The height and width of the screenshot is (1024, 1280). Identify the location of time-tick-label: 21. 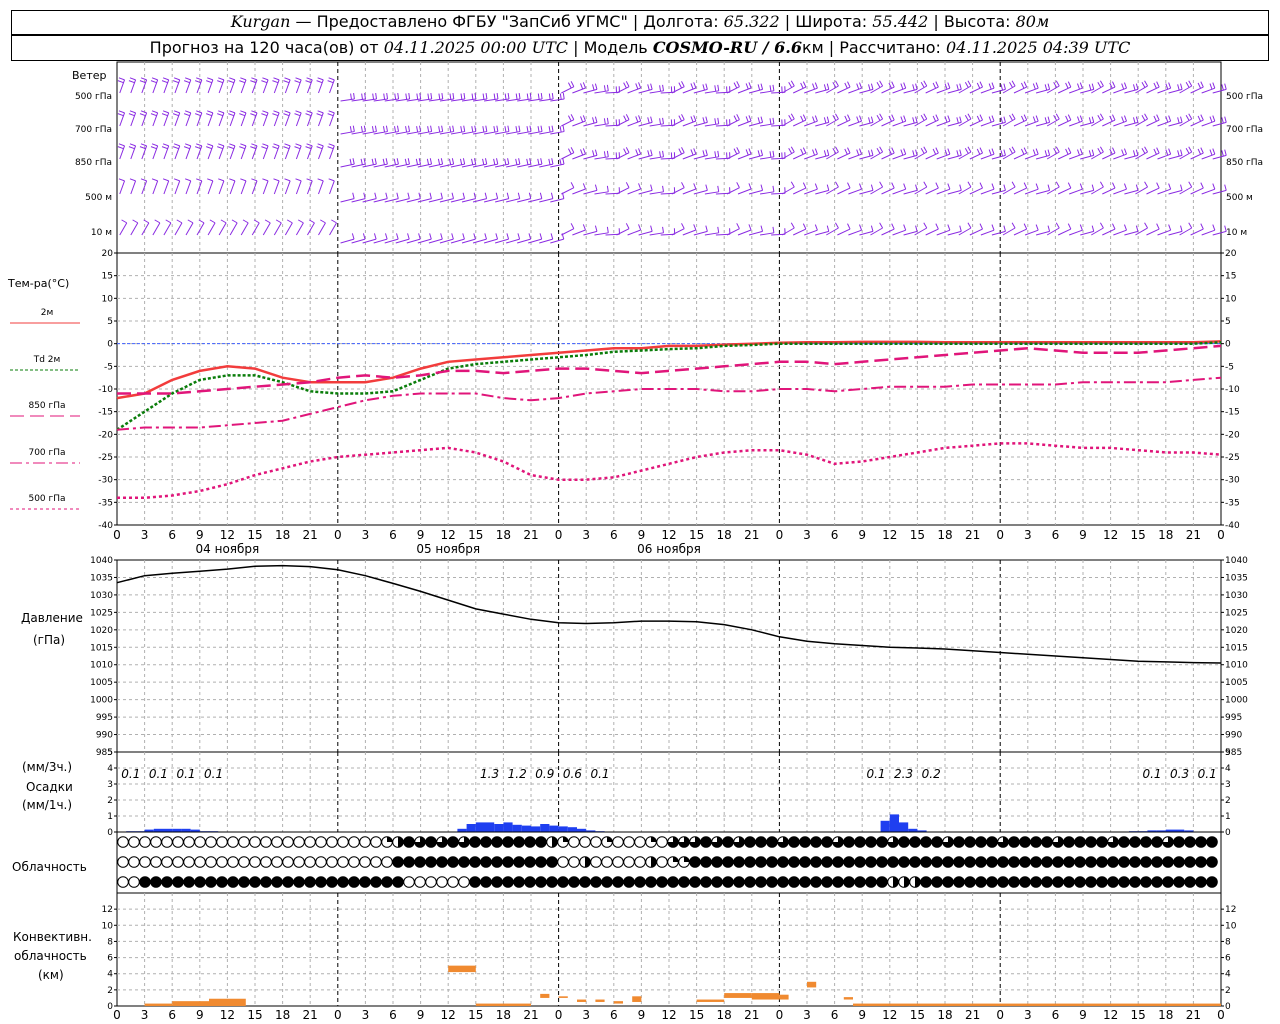
(1193, 535).